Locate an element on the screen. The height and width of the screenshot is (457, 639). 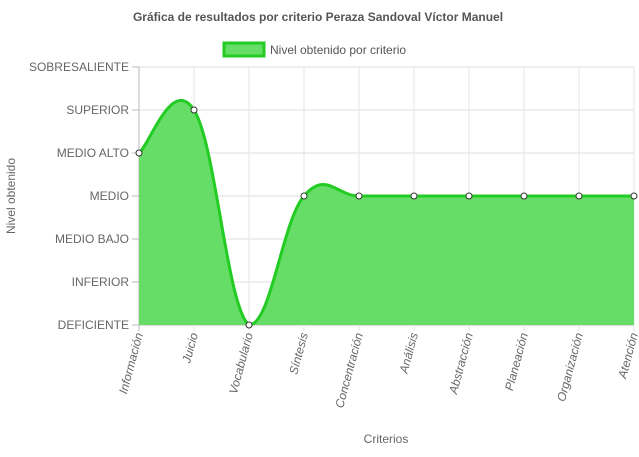
y-tick-label: SOBRESALIENTE is located at coordinates (79, 67).